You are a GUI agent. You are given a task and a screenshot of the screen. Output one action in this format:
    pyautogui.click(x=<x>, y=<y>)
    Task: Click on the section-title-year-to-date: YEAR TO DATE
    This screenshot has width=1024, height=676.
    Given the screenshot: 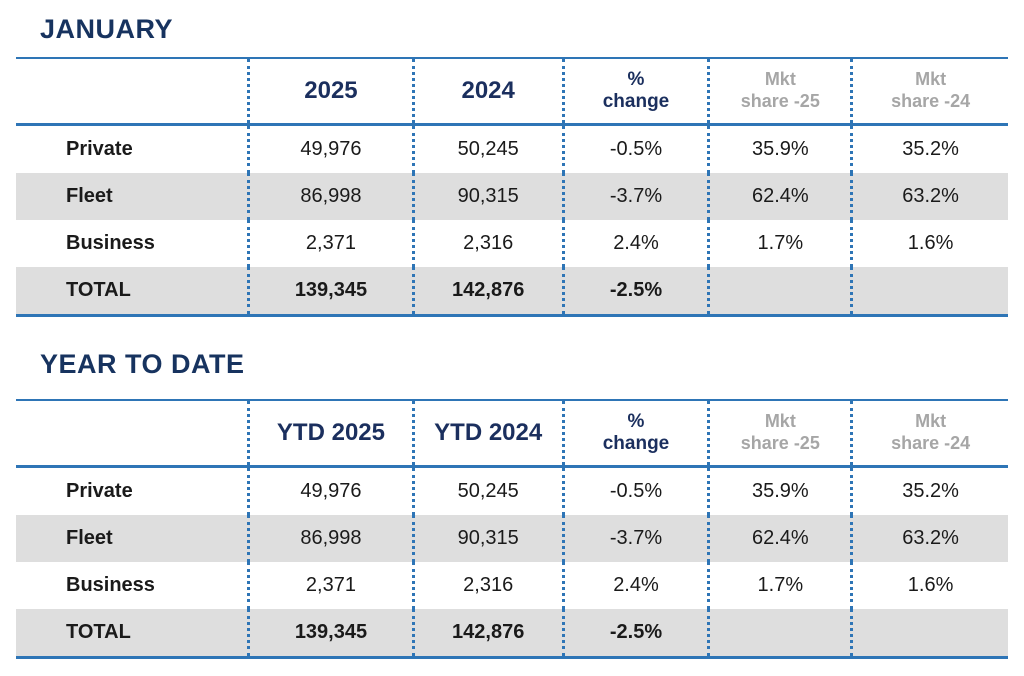 What is the action you would take?
    pyautogui.click(x=142, y=364)
    